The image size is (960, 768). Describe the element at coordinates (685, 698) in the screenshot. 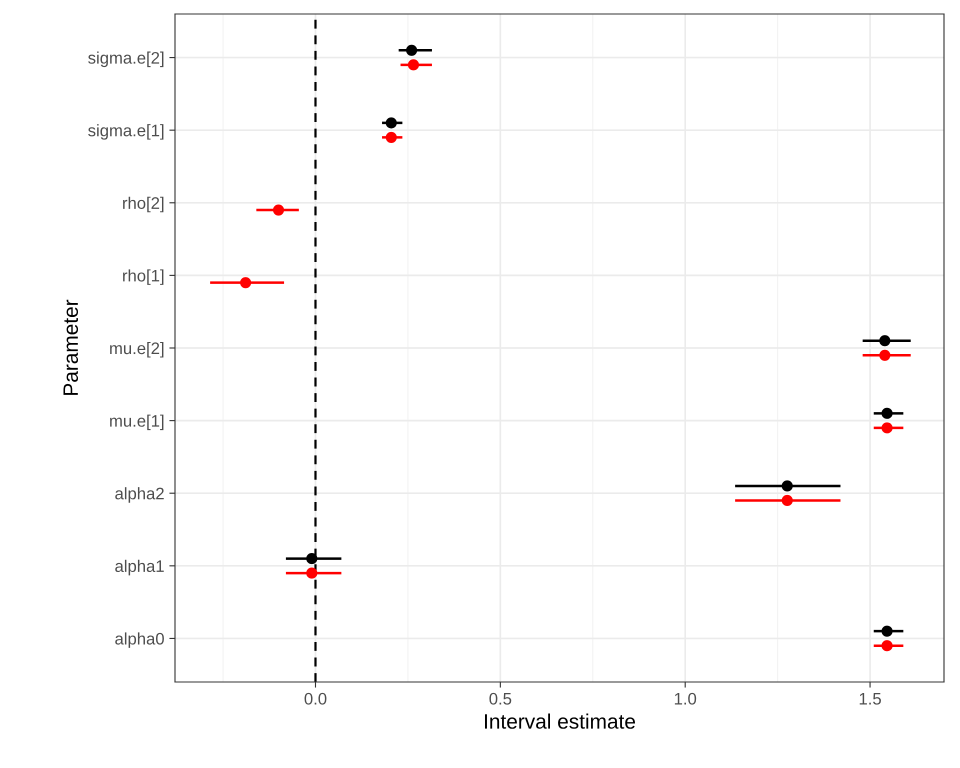

I see `x-tick-label: 1.0` at that location.